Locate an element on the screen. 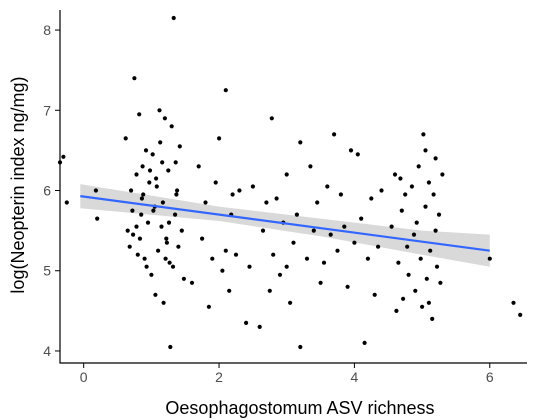 This screenshot has width=537, height=420. x-tick-label: 0 is located at coordinates (84, 377).